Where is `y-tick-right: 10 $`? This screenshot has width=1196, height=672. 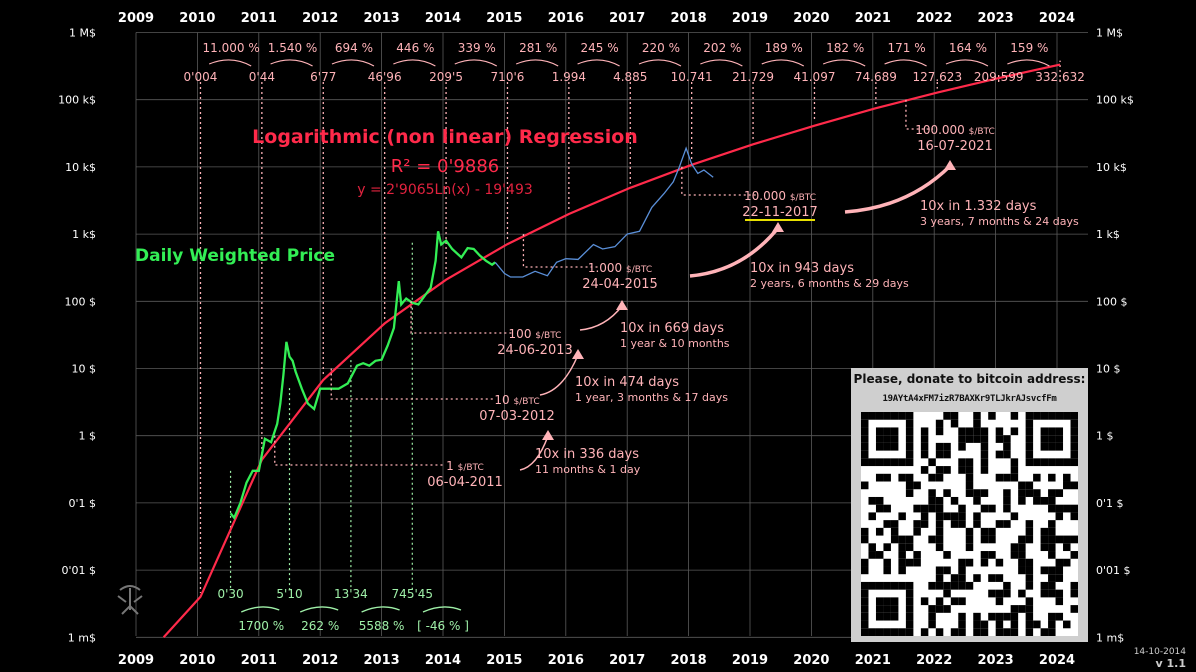 y-tick-right: 10 $ is located at coordinates (1108, 369).